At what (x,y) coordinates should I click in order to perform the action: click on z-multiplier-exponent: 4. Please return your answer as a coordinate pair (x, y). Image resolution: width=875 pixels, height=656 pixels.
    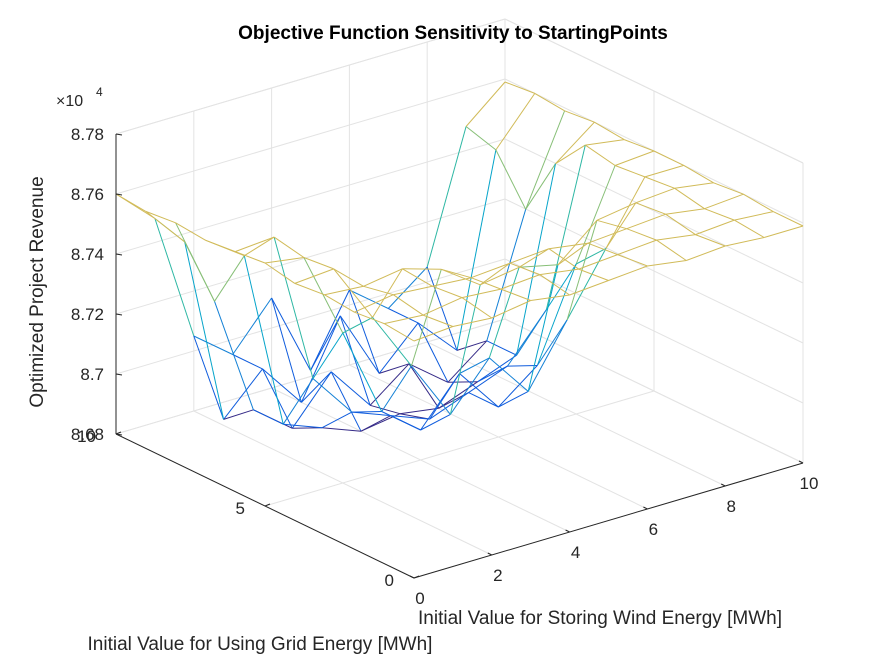
    Looking at the image, I should click on (99, 92).